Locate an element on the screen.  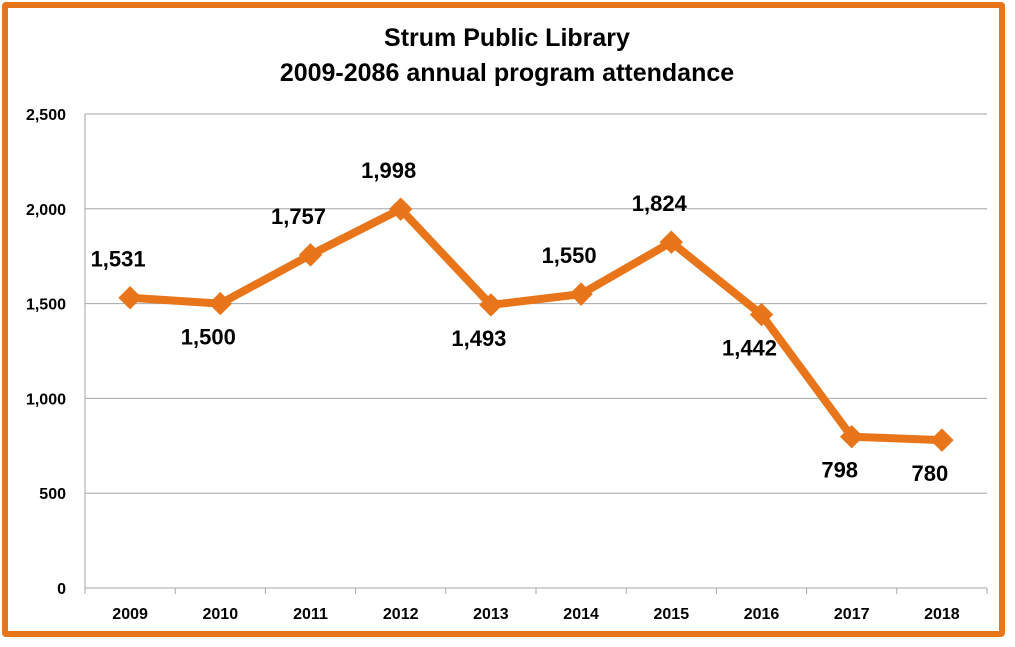
x-tick-label: 2011 is located at coordinates (310, 614).